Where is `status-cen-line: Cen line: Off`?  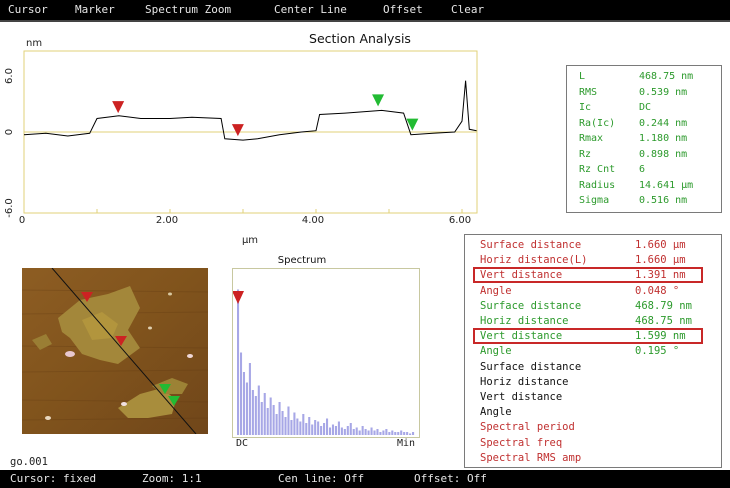
status-cen-line: Cen line: Off is located at coordinates (321, 478).